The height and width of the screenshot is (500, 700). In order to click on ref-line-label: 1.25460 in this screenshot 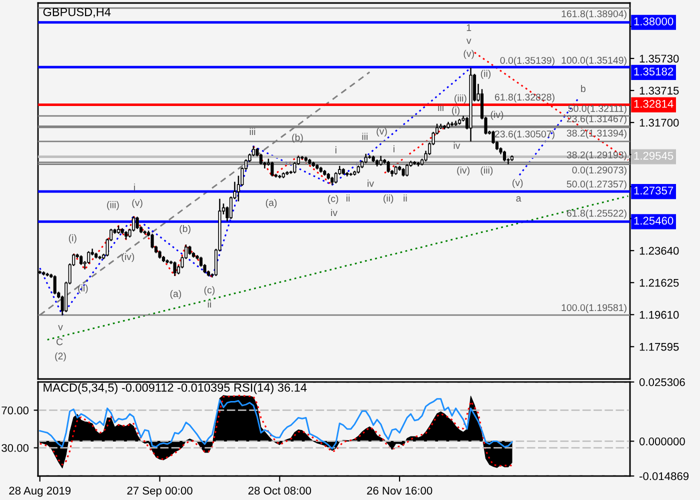, I will do `click(654, 220)`.